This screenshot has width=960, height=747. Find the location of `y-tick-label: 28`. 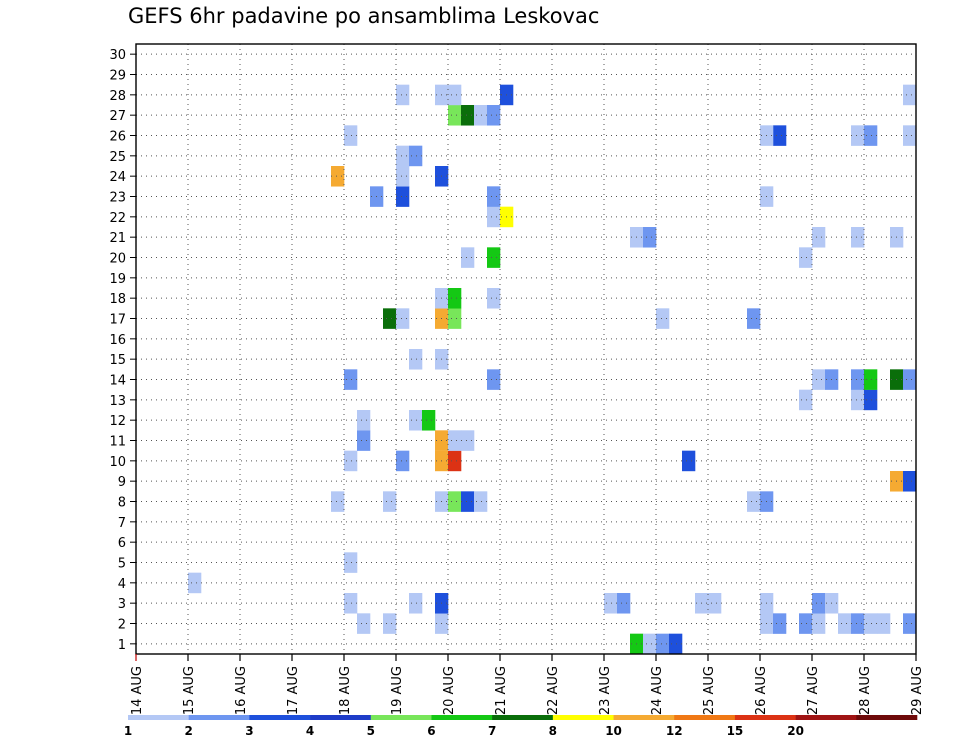

y-tick-label: 28 is located at coordinates (117, 96).